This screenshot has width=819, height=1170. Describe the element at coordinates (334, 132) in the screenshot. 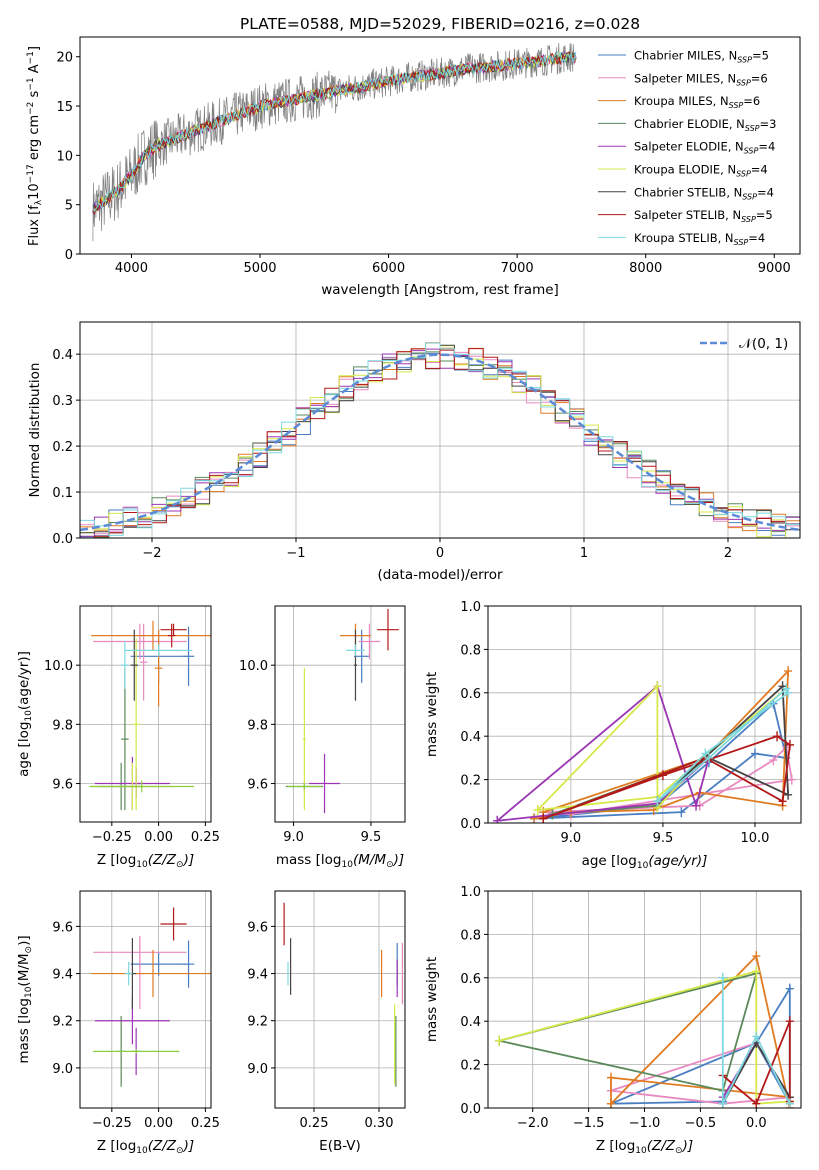

I see `spectrum-model-line` at that location.